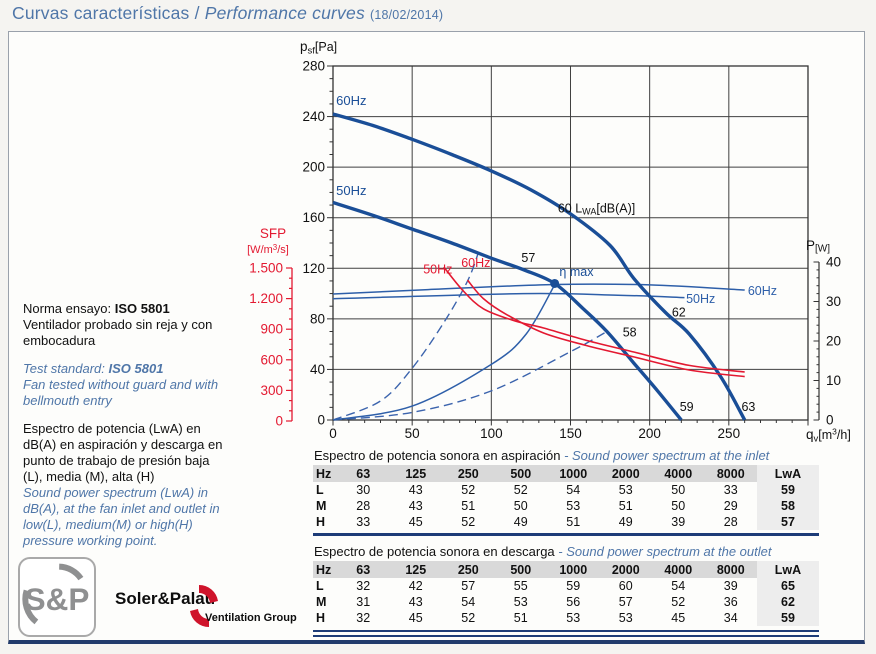 The image size is (876, 654). I want to click on svg-text: 0, so click(830, 420).